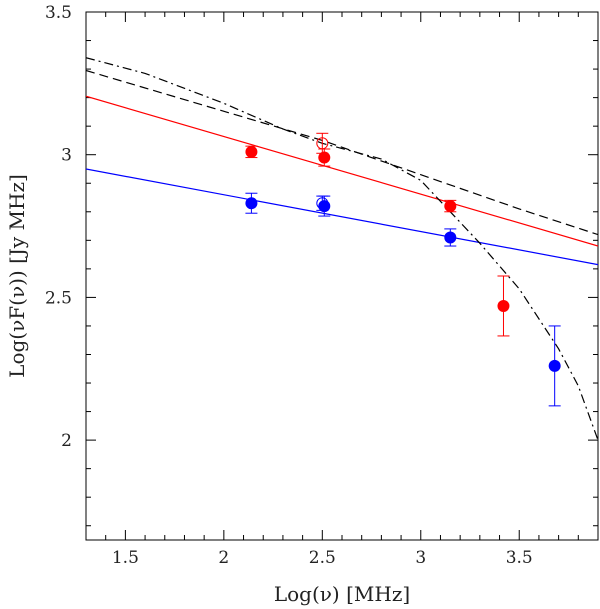  What do you see at coordinates (58, 13) in the screenshot?
I see `y-tick-label: 3.5` at bounding box center [58, 13].